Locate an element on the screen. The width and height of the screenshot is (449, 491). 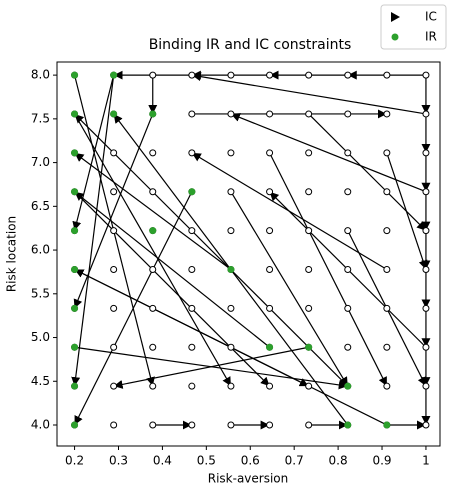
y-tick-label: 4.5 is located at coordinates (40, 381).